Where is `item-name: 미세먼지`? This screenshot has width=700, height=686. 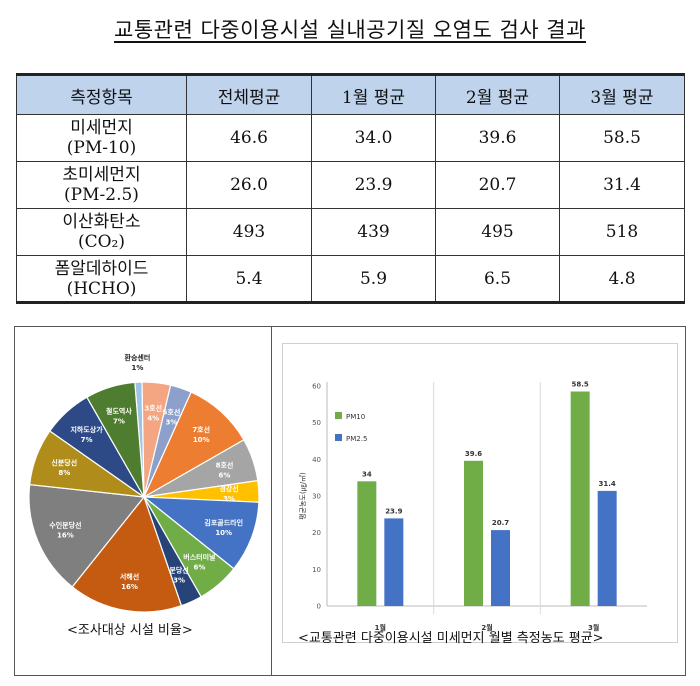
item-name: 미세먼지 is located at coordinates (101, 128).